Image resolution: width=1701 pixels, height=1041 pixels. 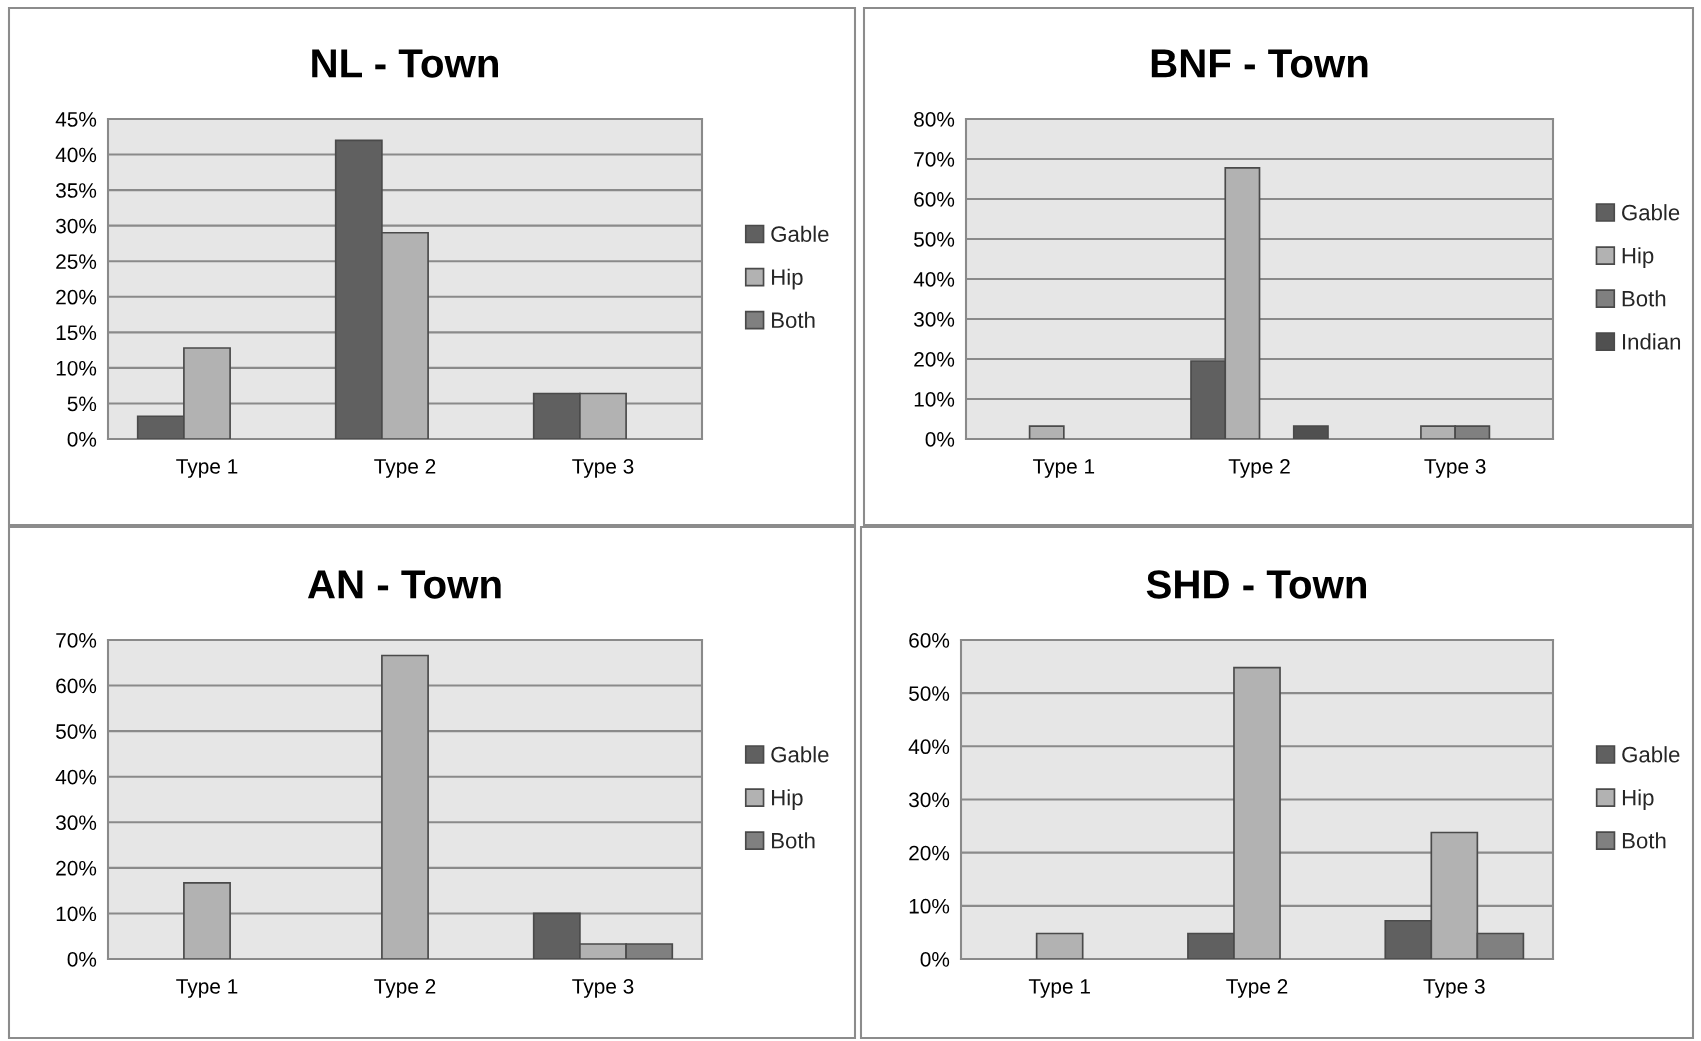 What do you see at coordinates (1259, 63) in the screenshot?
I see `chart-title: BNF - Town` at bounding box center [1259, 63].